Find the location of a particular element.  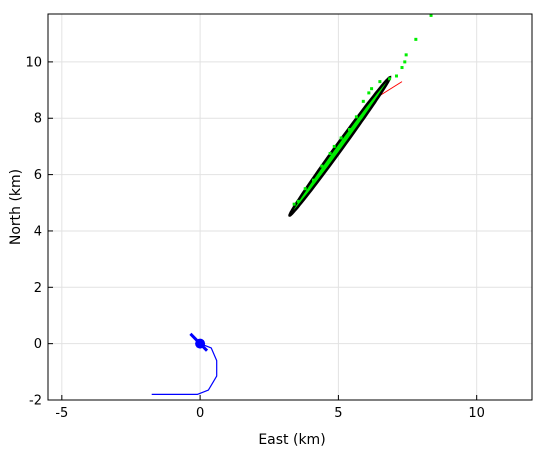

y-tick-label: -2 is located at coordinates (35, 401).